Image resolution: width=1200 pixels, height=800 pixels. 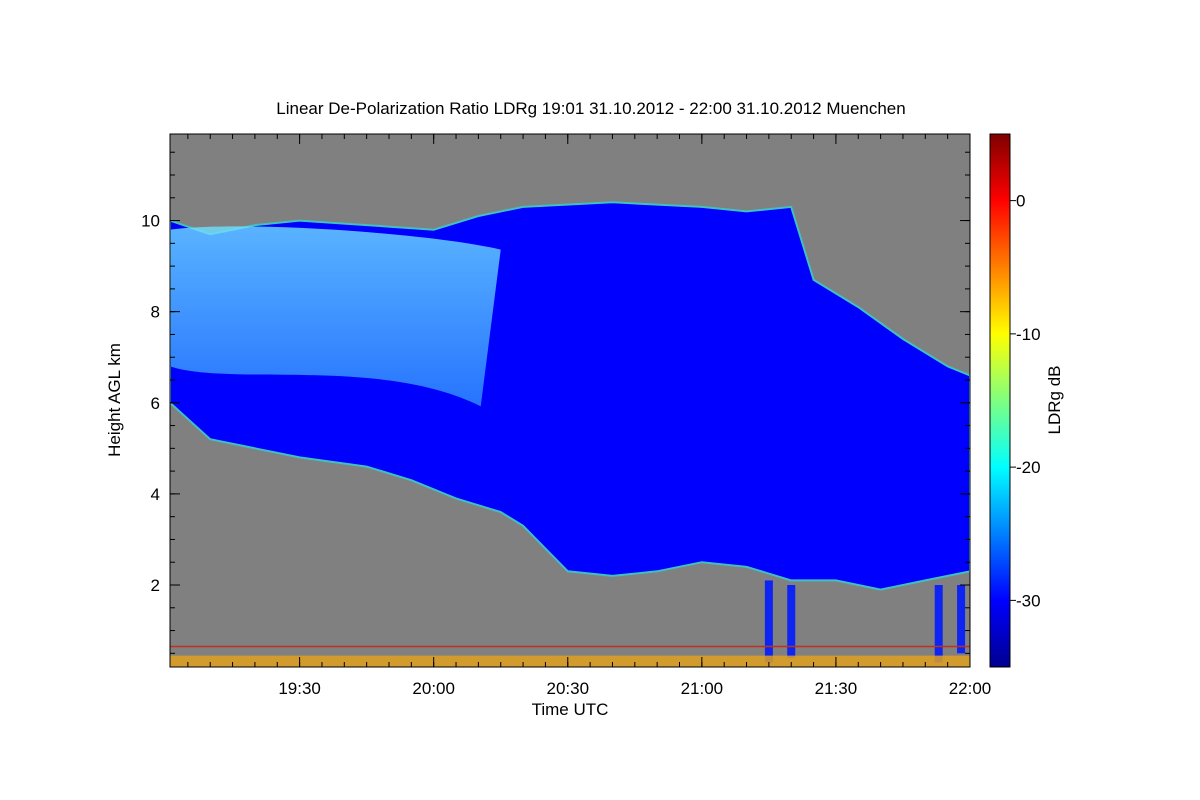 What do you see at coordinates (1020, 201) in the screenshot?
I see `colorbar-tick-label: 0` at bounding box center [1020, 201].